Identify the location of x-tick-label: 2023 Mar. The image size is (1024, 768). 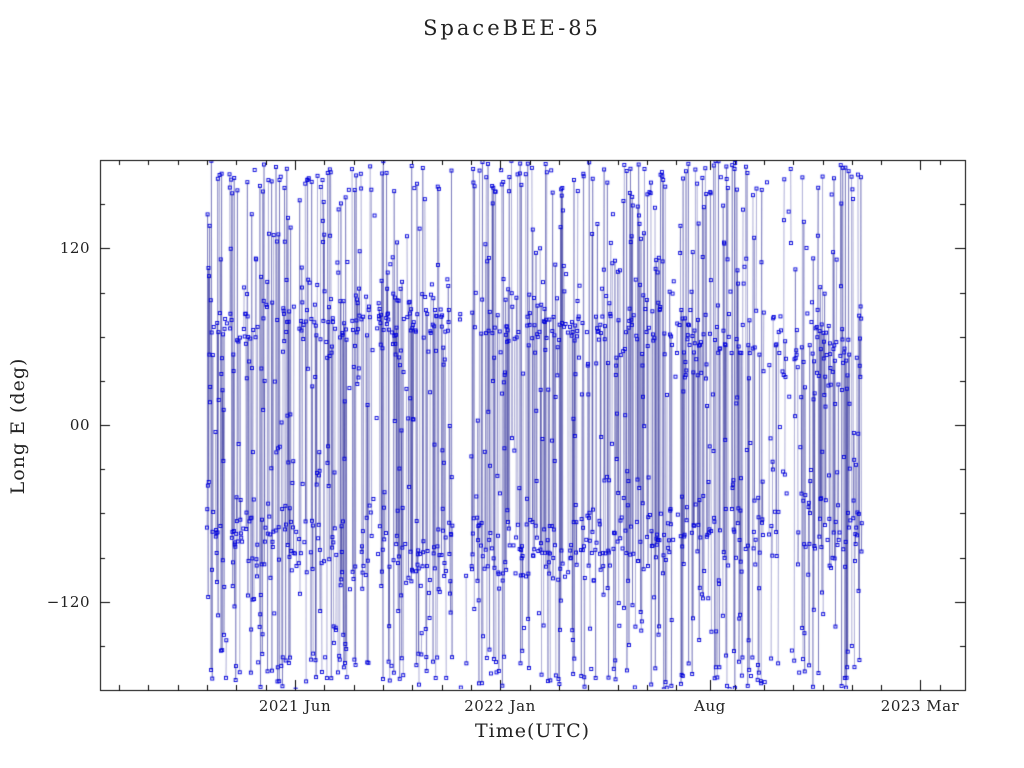
(920, 706).